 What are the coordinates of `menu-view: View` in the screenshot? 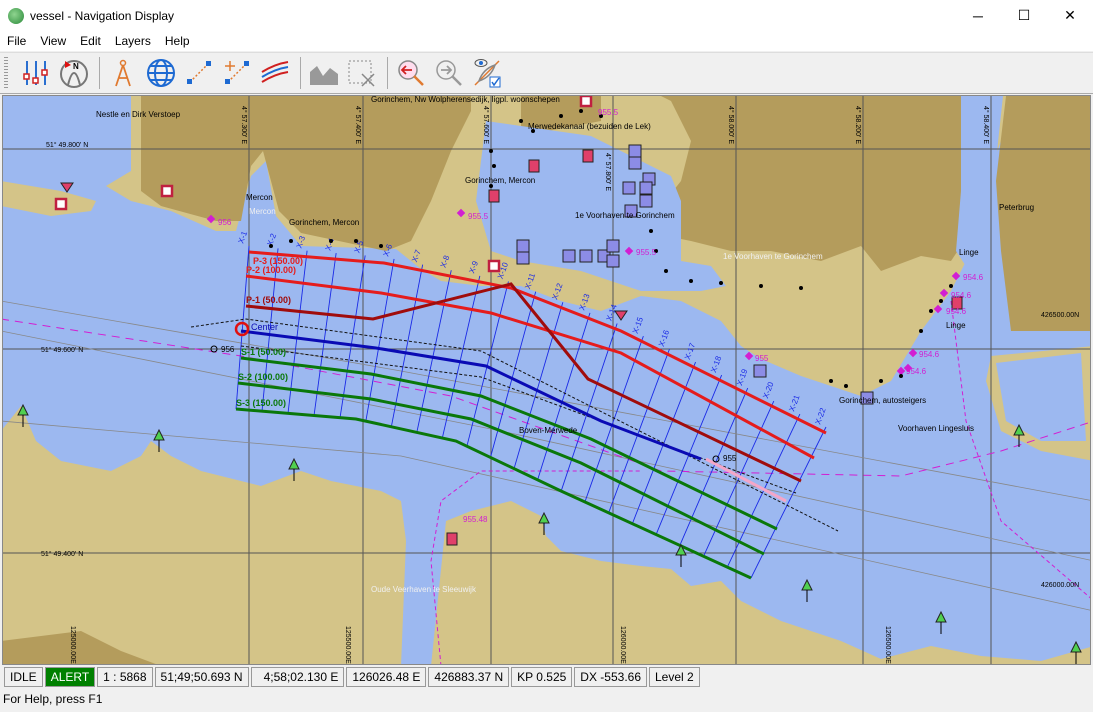 It's located at (53, 41).